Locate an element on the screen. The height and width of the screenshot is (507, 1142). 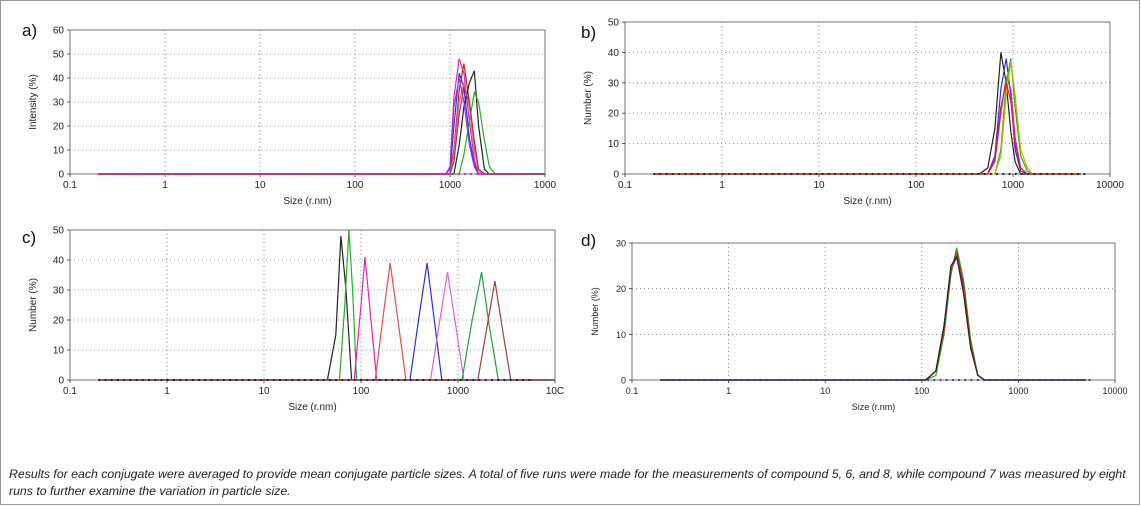
panel-label: a) is located at coordinates (29, 30).